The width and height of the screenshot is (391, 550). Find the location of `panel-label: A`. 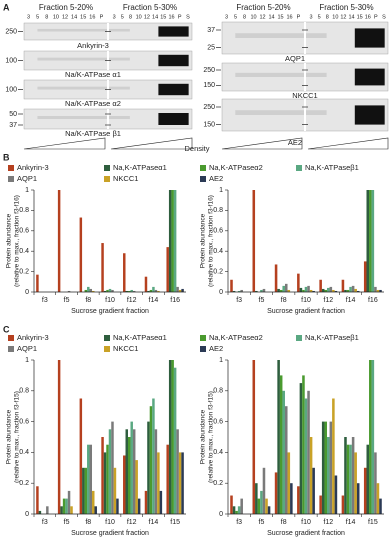

panel-label: A is located at coordinates (6, 7).